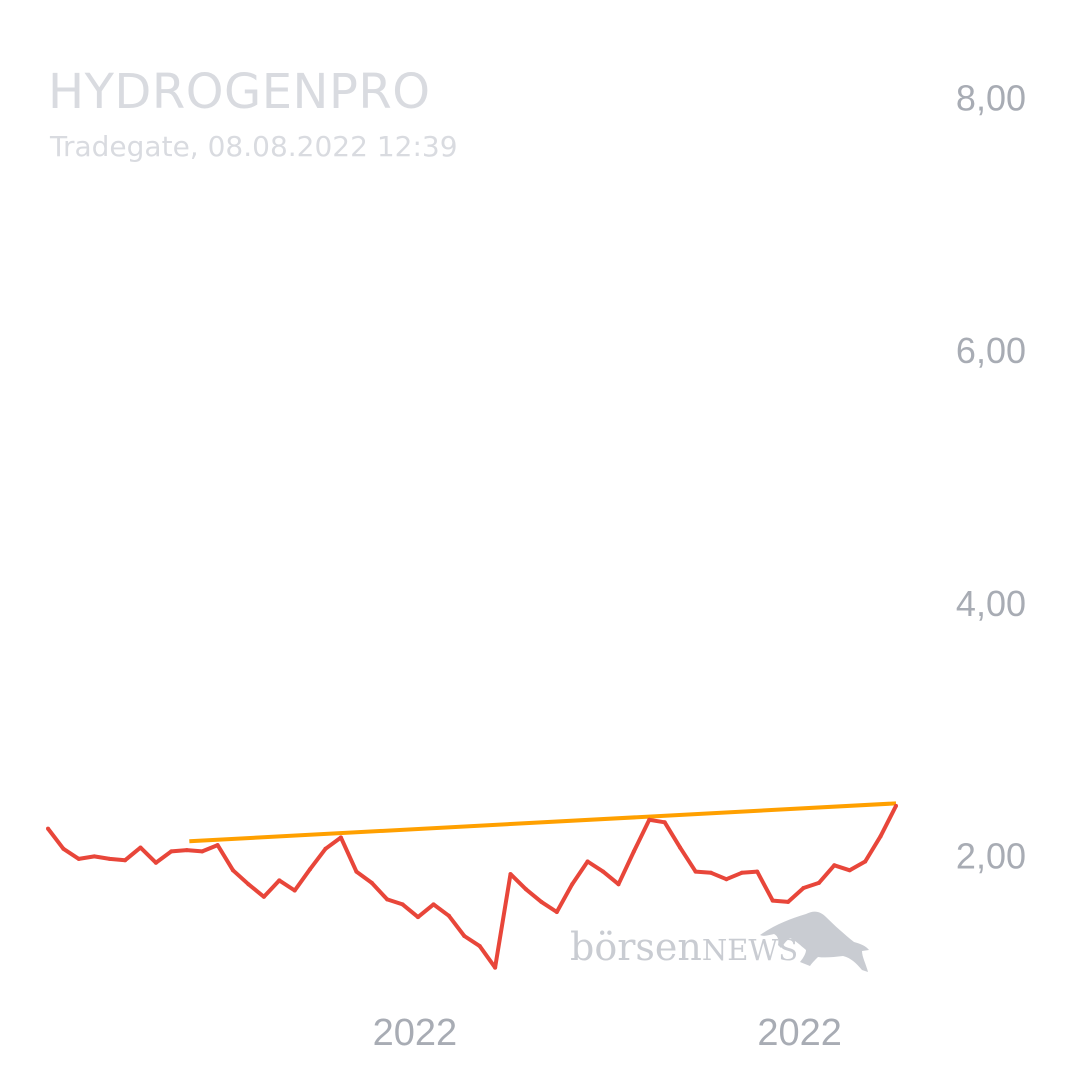  I want to click on y-tick-label: 4,00, so click(991, 603).